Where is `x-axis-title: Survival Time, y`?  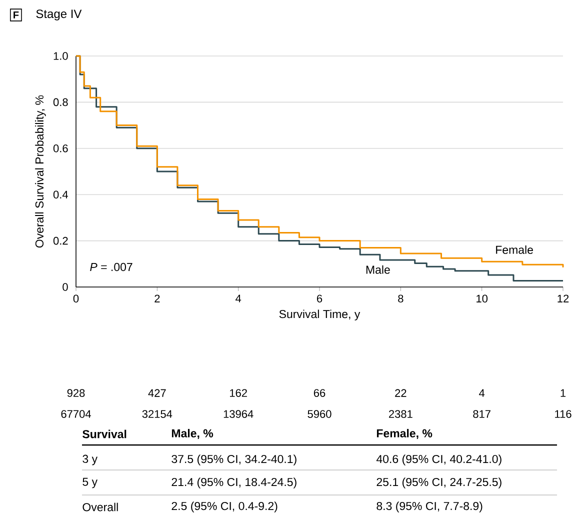 x-axis-title: Survival Time, y is located at coordinates (319, 315).